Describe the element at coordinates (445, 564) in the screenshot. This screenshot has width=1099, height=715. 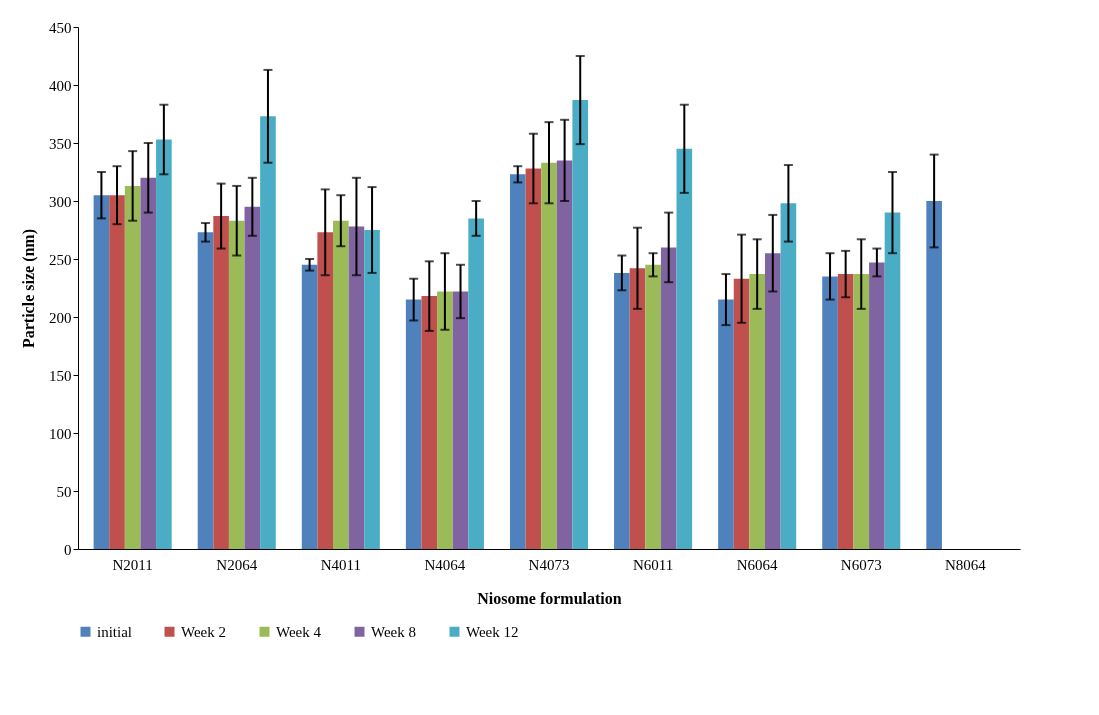
I see `x-tick-label: N4064` at that location.